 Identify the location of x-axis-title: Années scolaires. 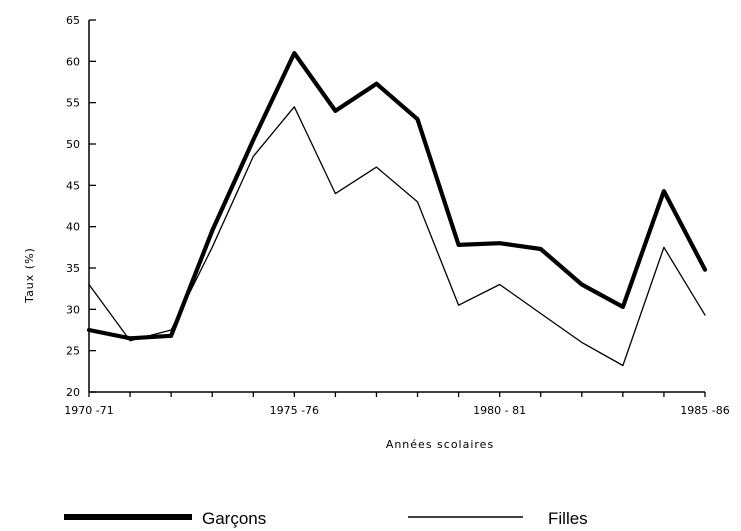
(440, 444).